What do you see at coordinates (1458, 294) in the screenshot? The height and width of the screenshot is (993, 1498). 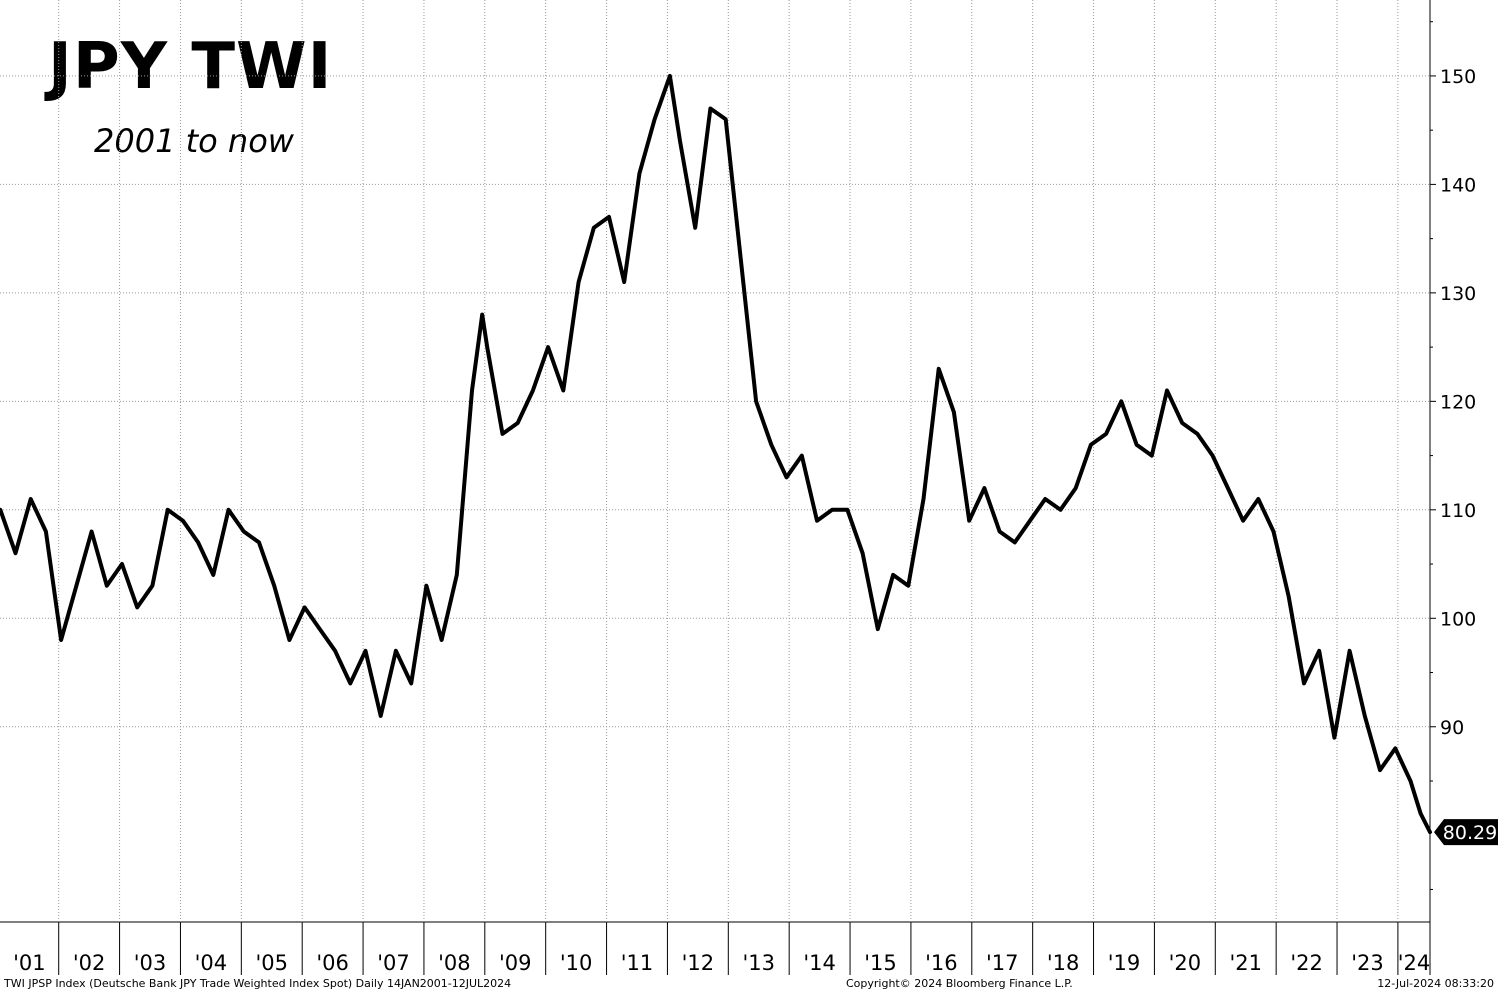 I see `y-tick-label: 130` at bounding box center [1458, 294].